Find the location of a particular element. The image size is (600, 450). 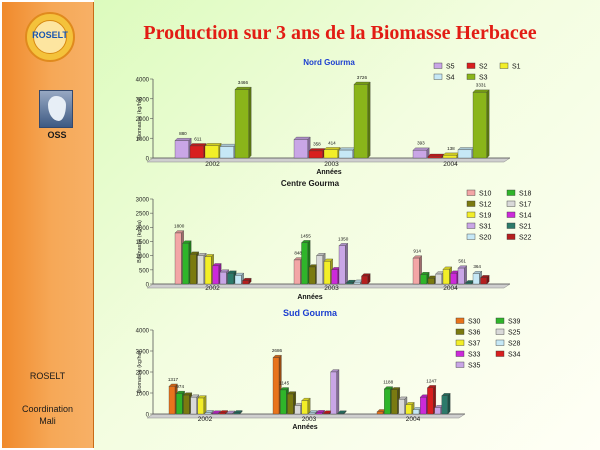

data-label: 611 is located at coordinates (198, 138).